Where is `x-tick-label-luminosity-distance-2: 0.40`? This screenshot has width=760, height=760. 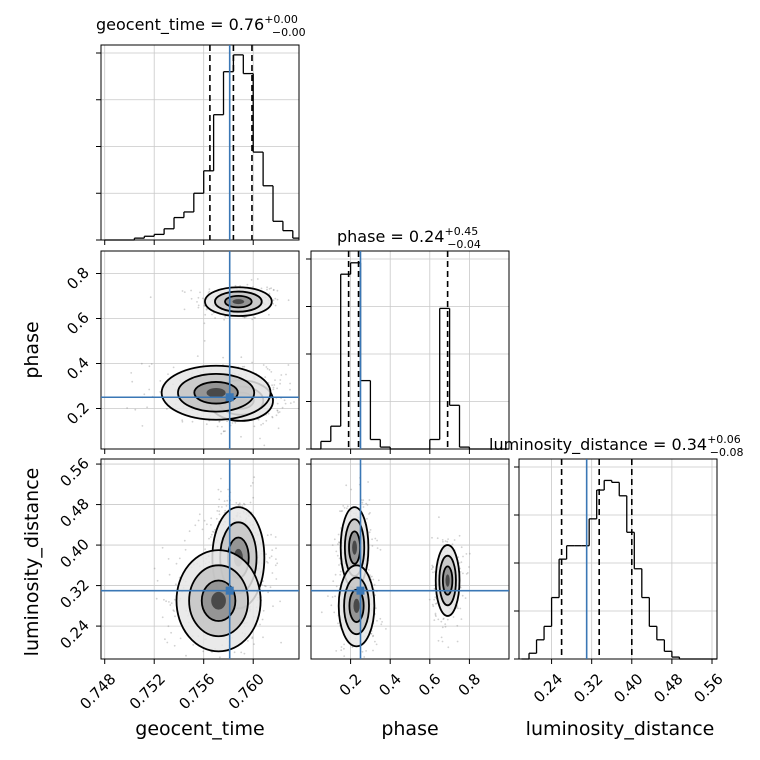
x-tick-label-luminosity-distance-2: 0.40 is located at coordinates (628, 688).